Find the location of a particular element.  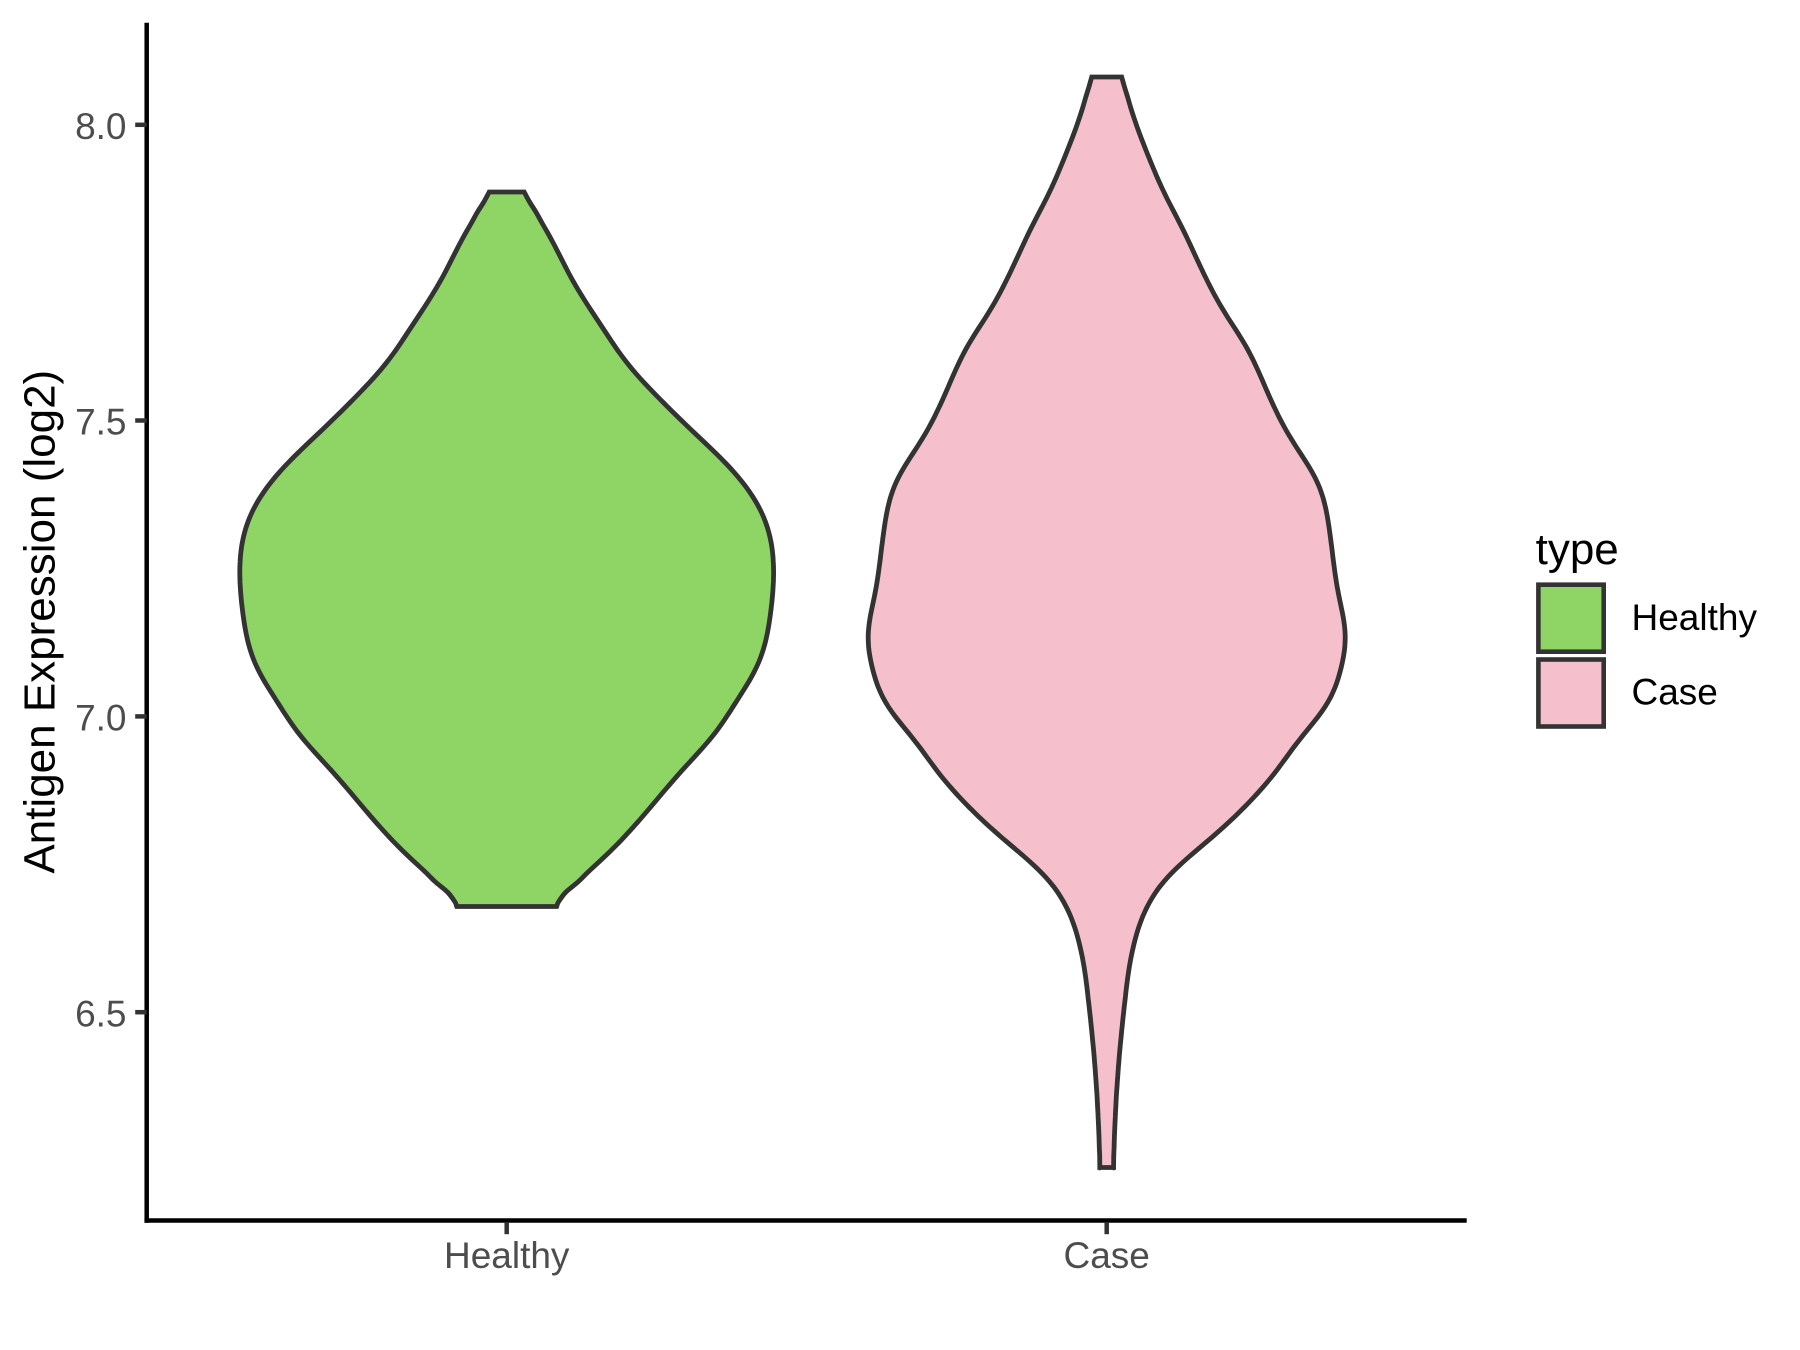

svg-text: type is located at coordinates (1577, 549).